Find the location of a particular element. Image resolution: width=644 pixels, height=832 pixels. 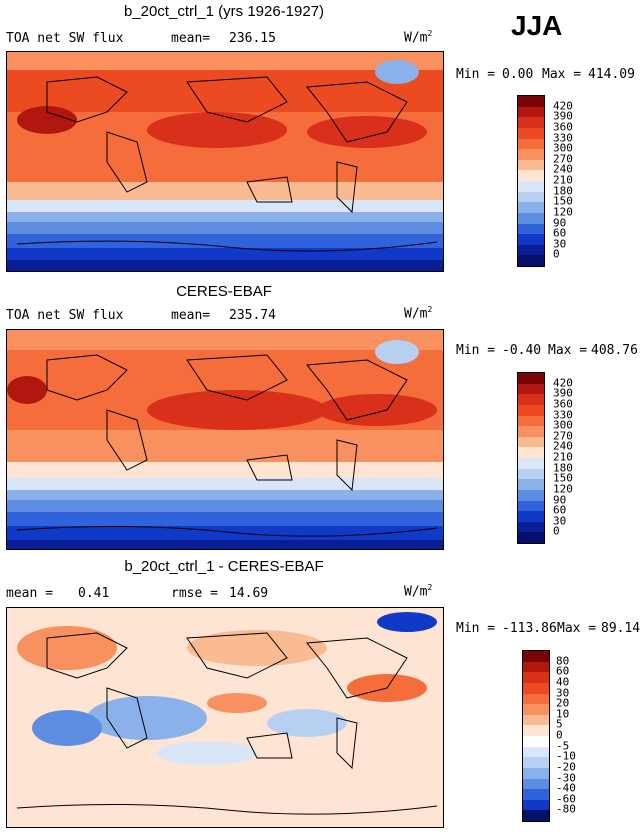

panel3-max-value: 89.14 is located at coordinates (621, 628).